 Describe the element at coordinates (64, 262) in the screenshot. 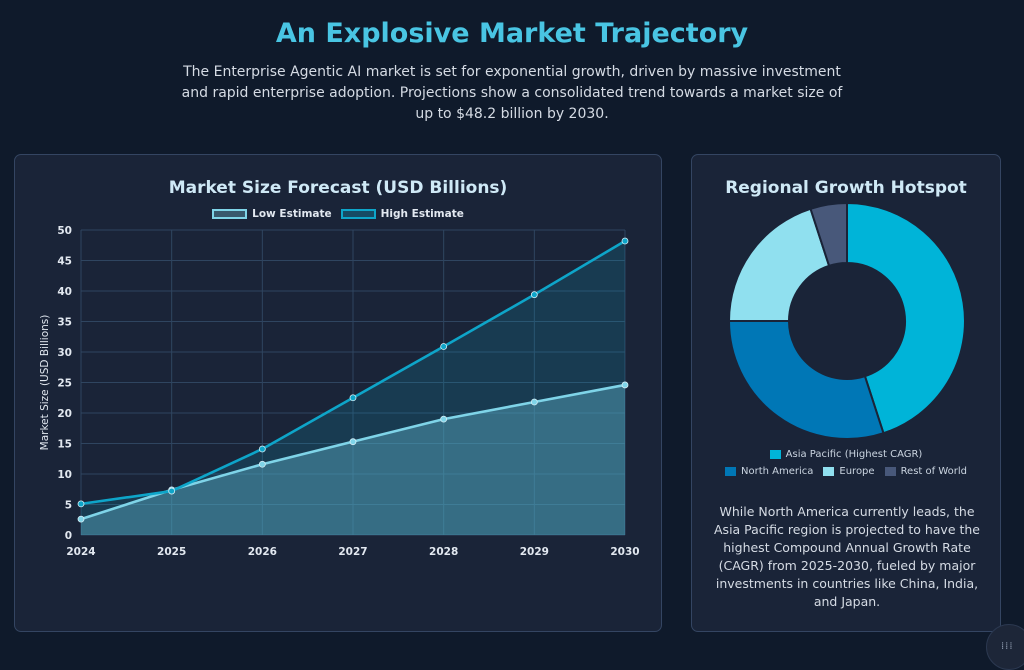

I see `y-tick-label: 45` at that location.